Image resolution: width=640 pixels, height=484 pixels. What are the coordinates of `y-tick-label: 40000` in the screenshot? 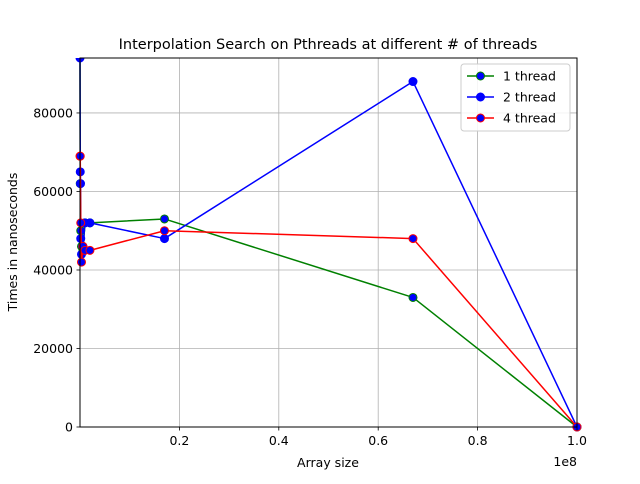 It's located at (53, 269).